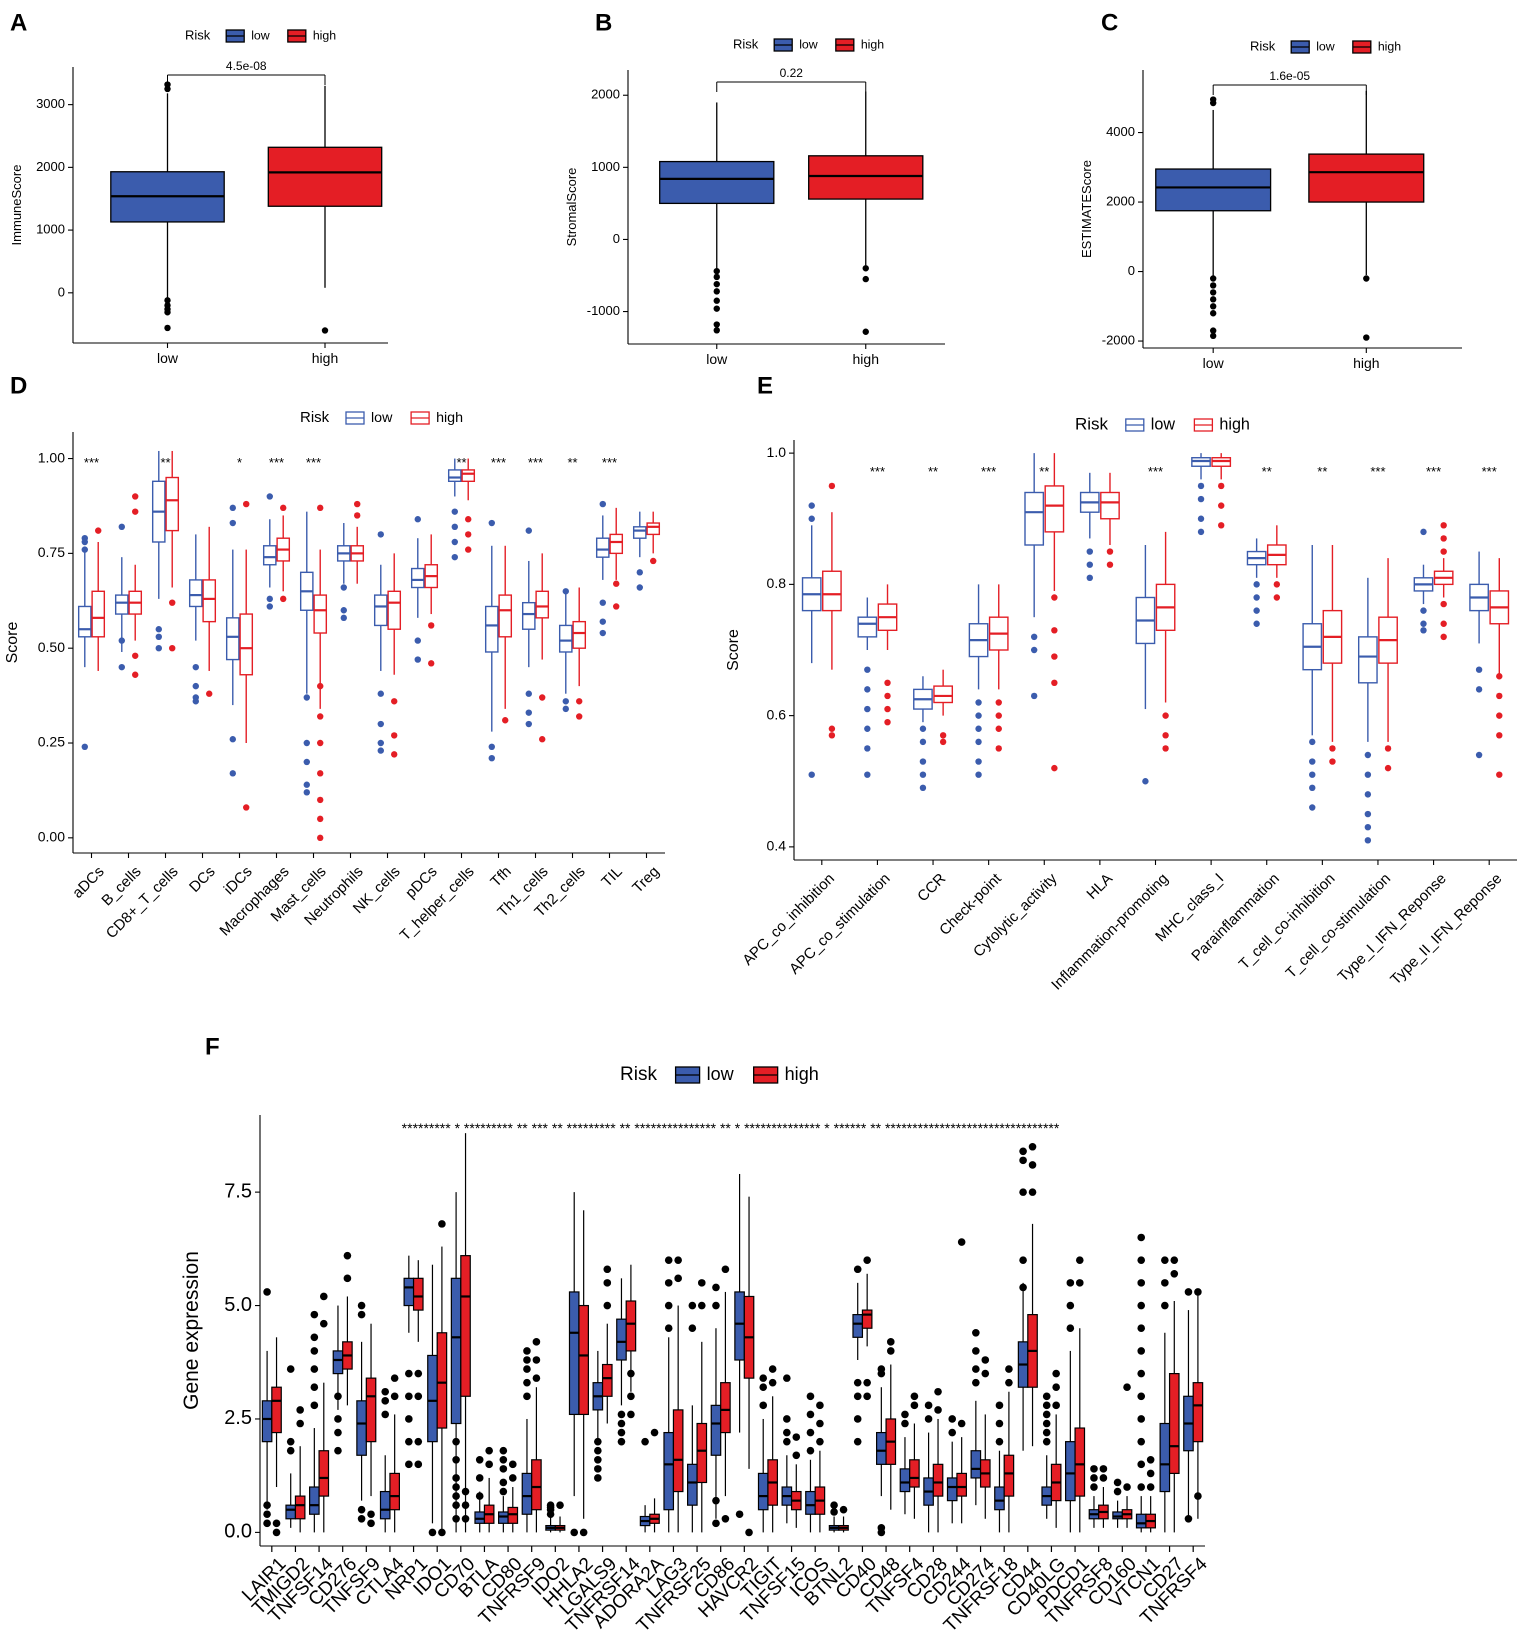 The width and height of the screenshot is (1529, 1642). What do you see at coordinates (325, 330) in the screenshot?
I see `panel-a-outlier-point` at bounding box center [325, 330].